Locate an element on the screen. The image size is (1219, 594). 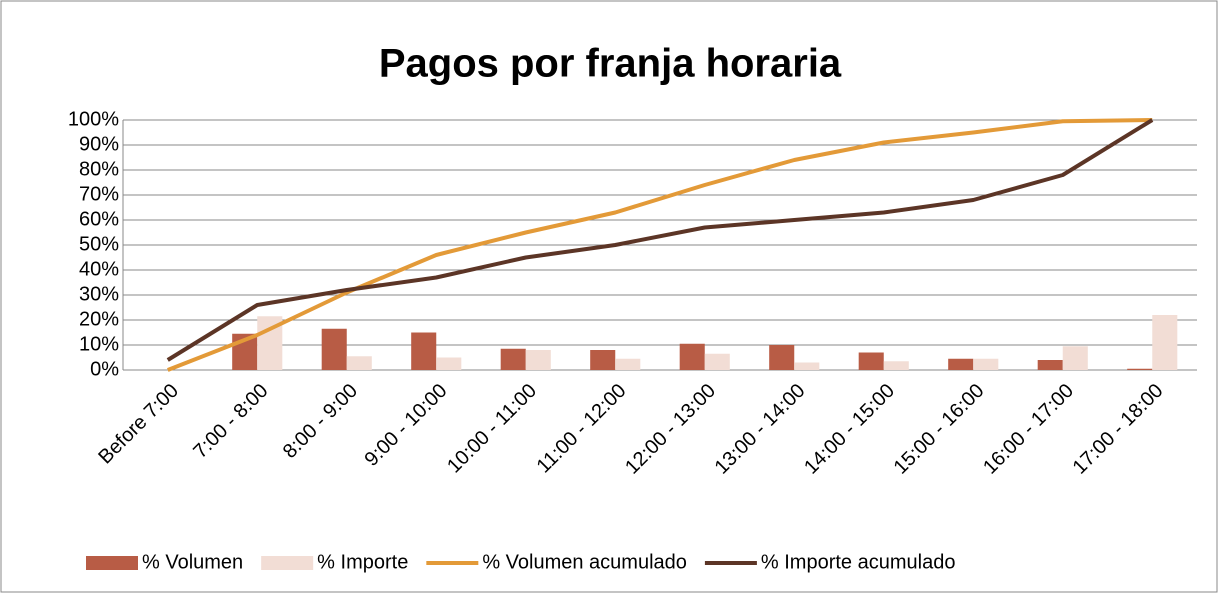
y-tick-label: 20% is located at coordinates (99, 319).